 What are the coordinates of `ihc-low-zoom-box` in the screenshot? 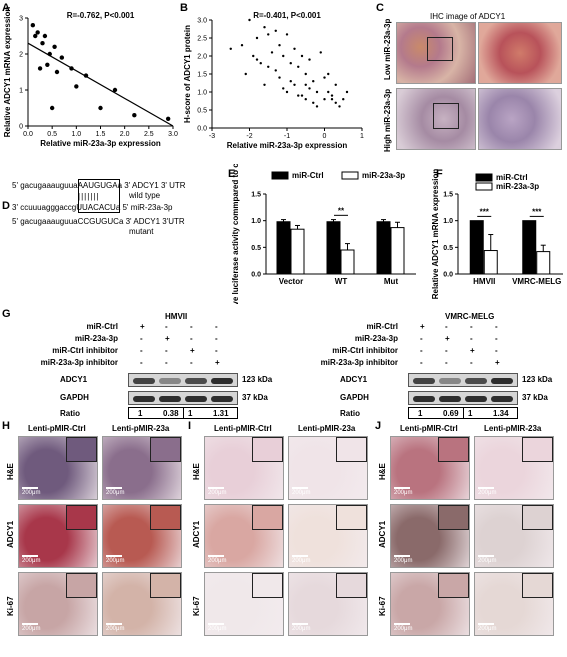 It's located at (440, 49).